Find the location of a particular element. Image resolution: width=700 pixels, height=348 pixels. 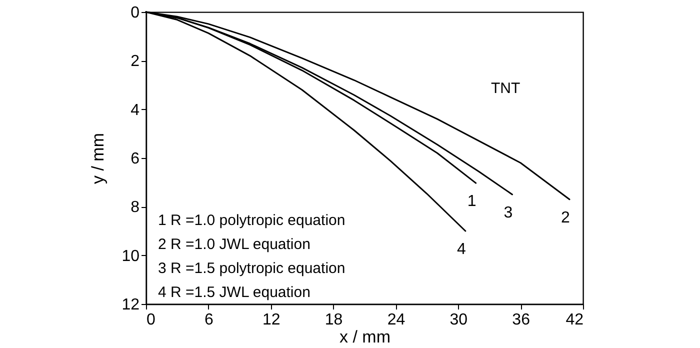

y-axis-title: y / mm is located at coordinates (98, 158).